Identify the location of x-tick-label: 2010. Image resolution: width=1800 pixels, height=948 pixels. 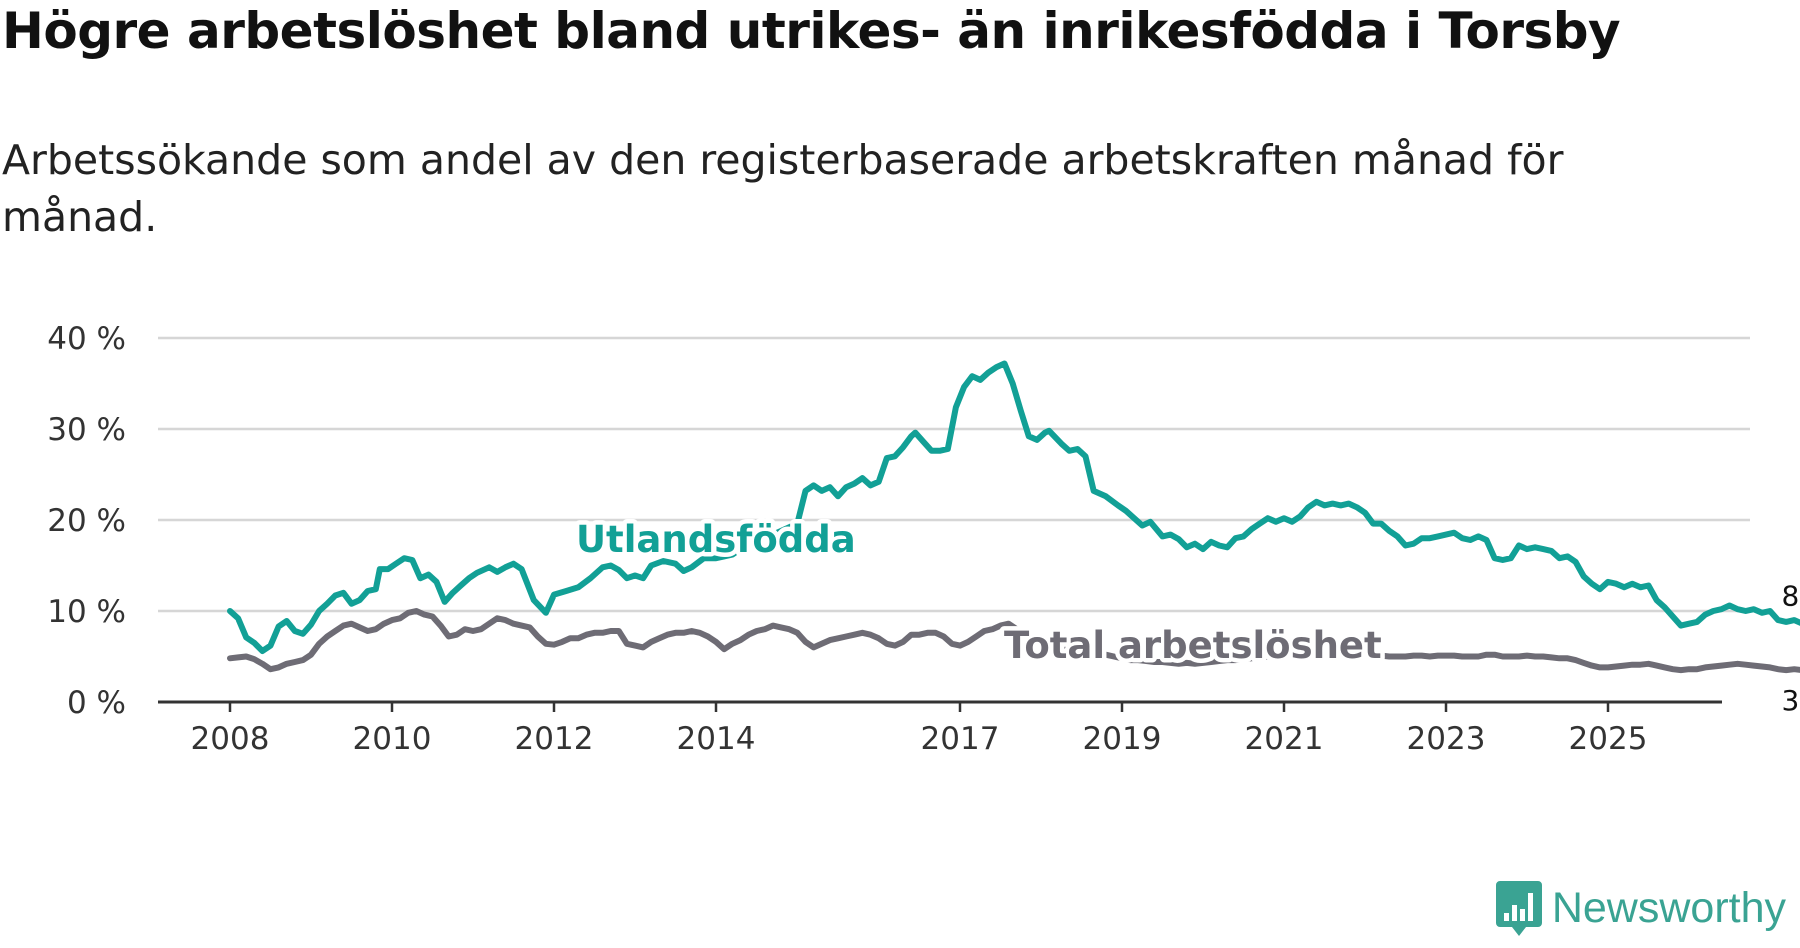
(392, 739).